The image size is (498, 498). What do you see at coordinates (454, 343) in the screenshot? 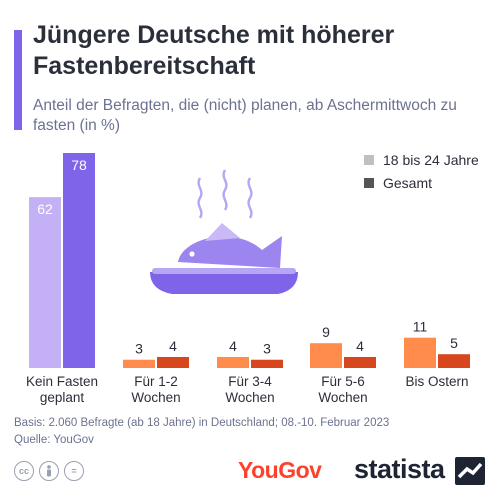
I see `value-label-total-4: 5` at bounding box center [454, 343].